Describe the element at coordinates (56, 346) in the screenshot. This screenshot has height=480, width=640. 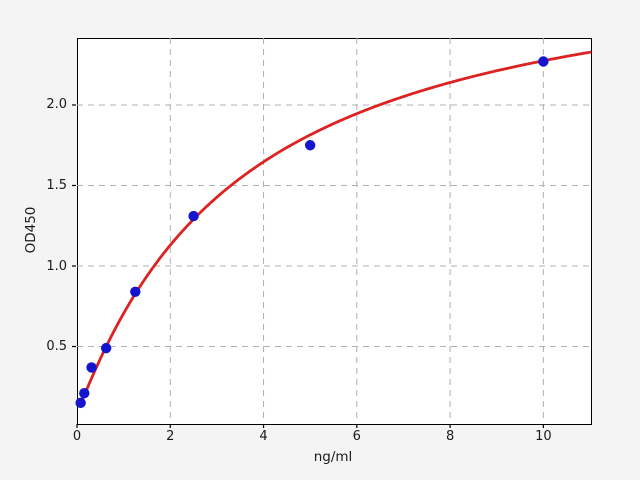
I see `y-tick-label: 0.5` at that location.